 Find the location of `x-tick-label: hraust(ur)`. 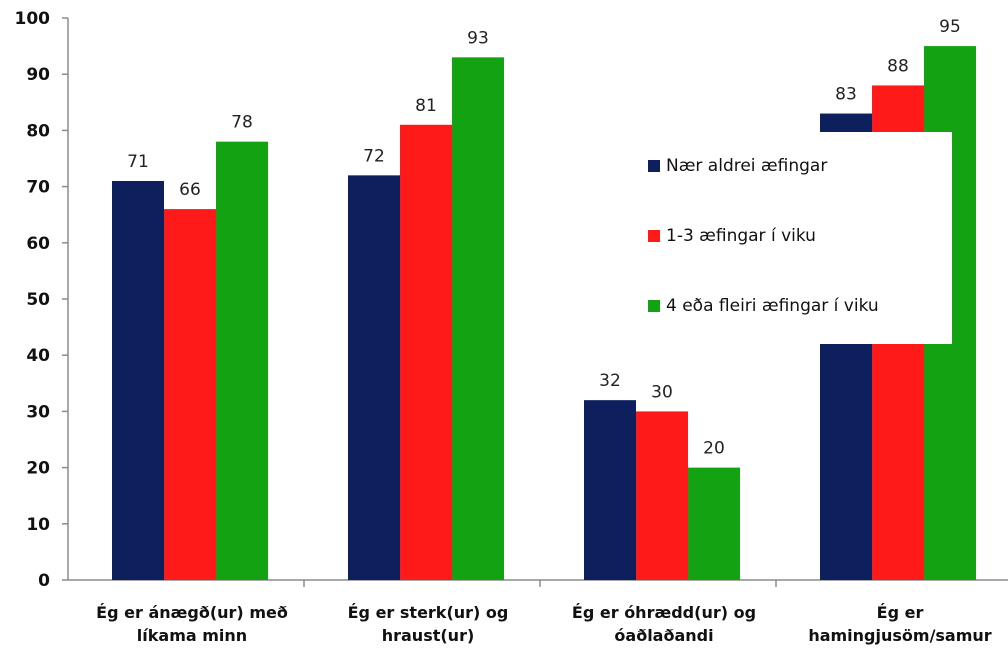

x-tick-label: hraust(ur) is located at coordinates (428, 635).